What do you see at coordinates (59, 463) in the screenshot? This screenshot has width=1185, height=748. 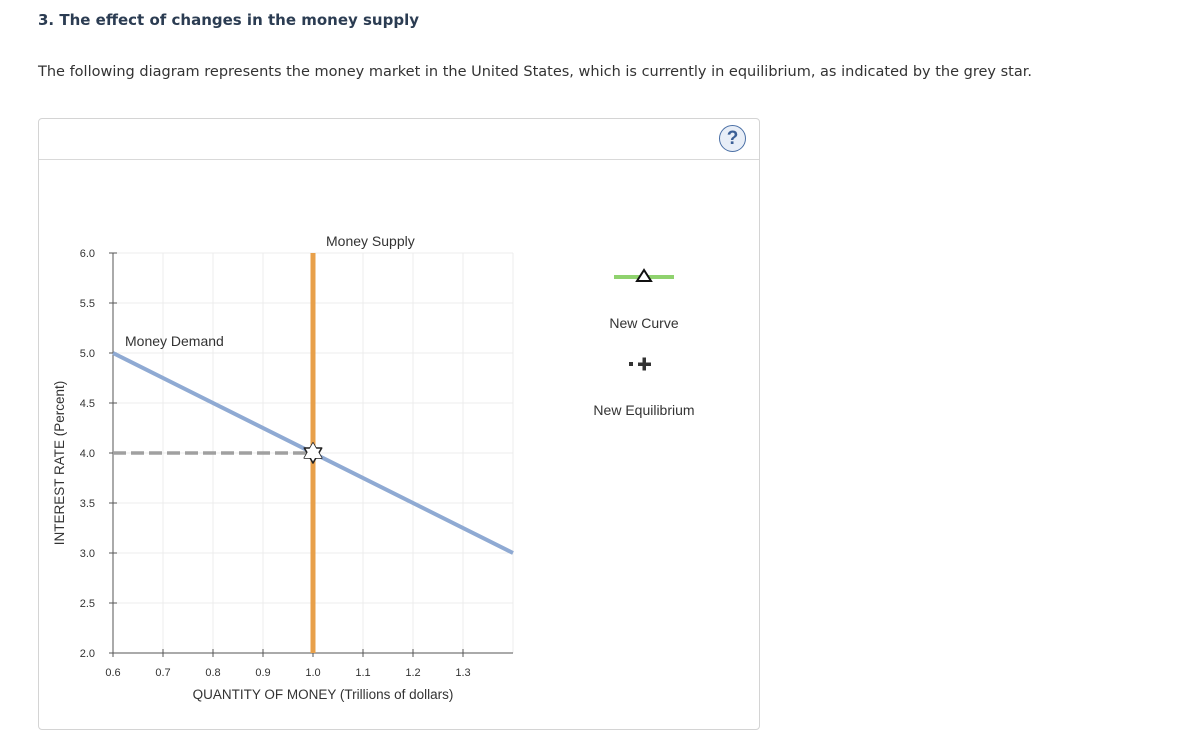 I see `y-axis-label: INTEREST RATE (Percent)` at bounding box center [59, 463].